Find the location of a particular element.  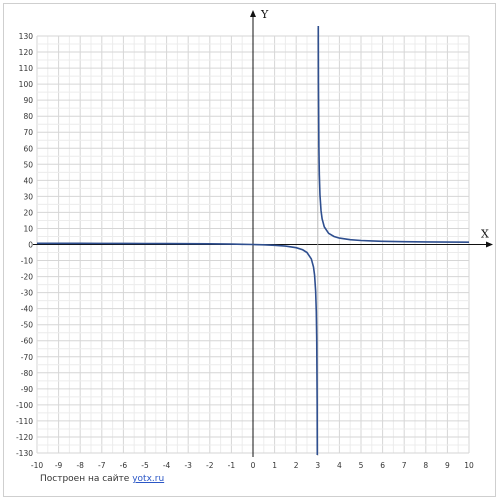

x-axis-arrow is located at coordinates (489, 244).